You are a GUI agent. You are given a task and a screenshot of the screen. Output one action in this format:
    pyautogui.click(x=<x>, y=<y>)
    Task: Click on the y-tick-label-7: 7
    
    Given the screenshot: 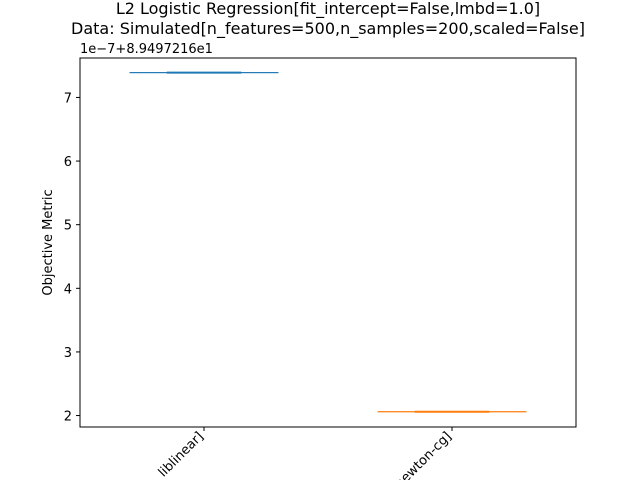 What is the action you would take?
    pyautogui.click(x=68, y=98)
    